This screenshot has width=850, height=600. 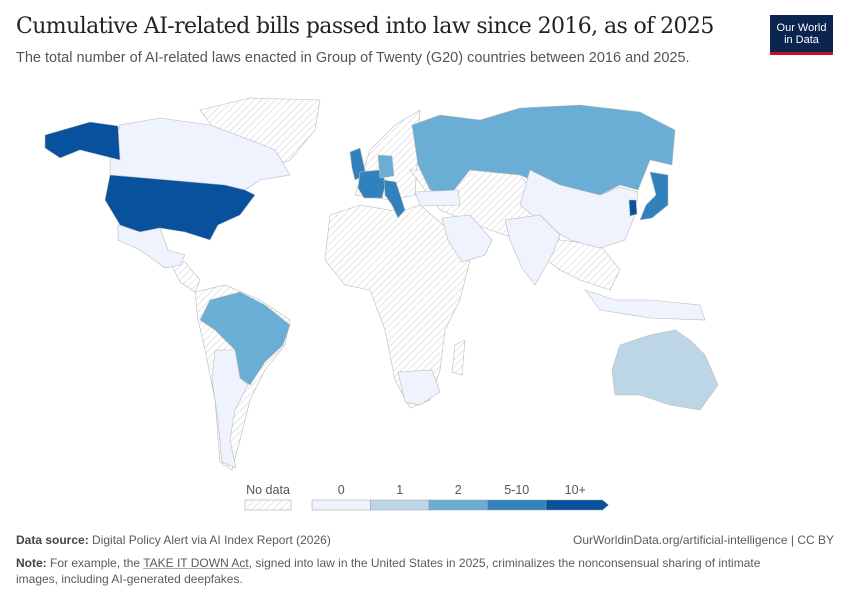 I want to click on country-italy, so click(x=394, y=199).